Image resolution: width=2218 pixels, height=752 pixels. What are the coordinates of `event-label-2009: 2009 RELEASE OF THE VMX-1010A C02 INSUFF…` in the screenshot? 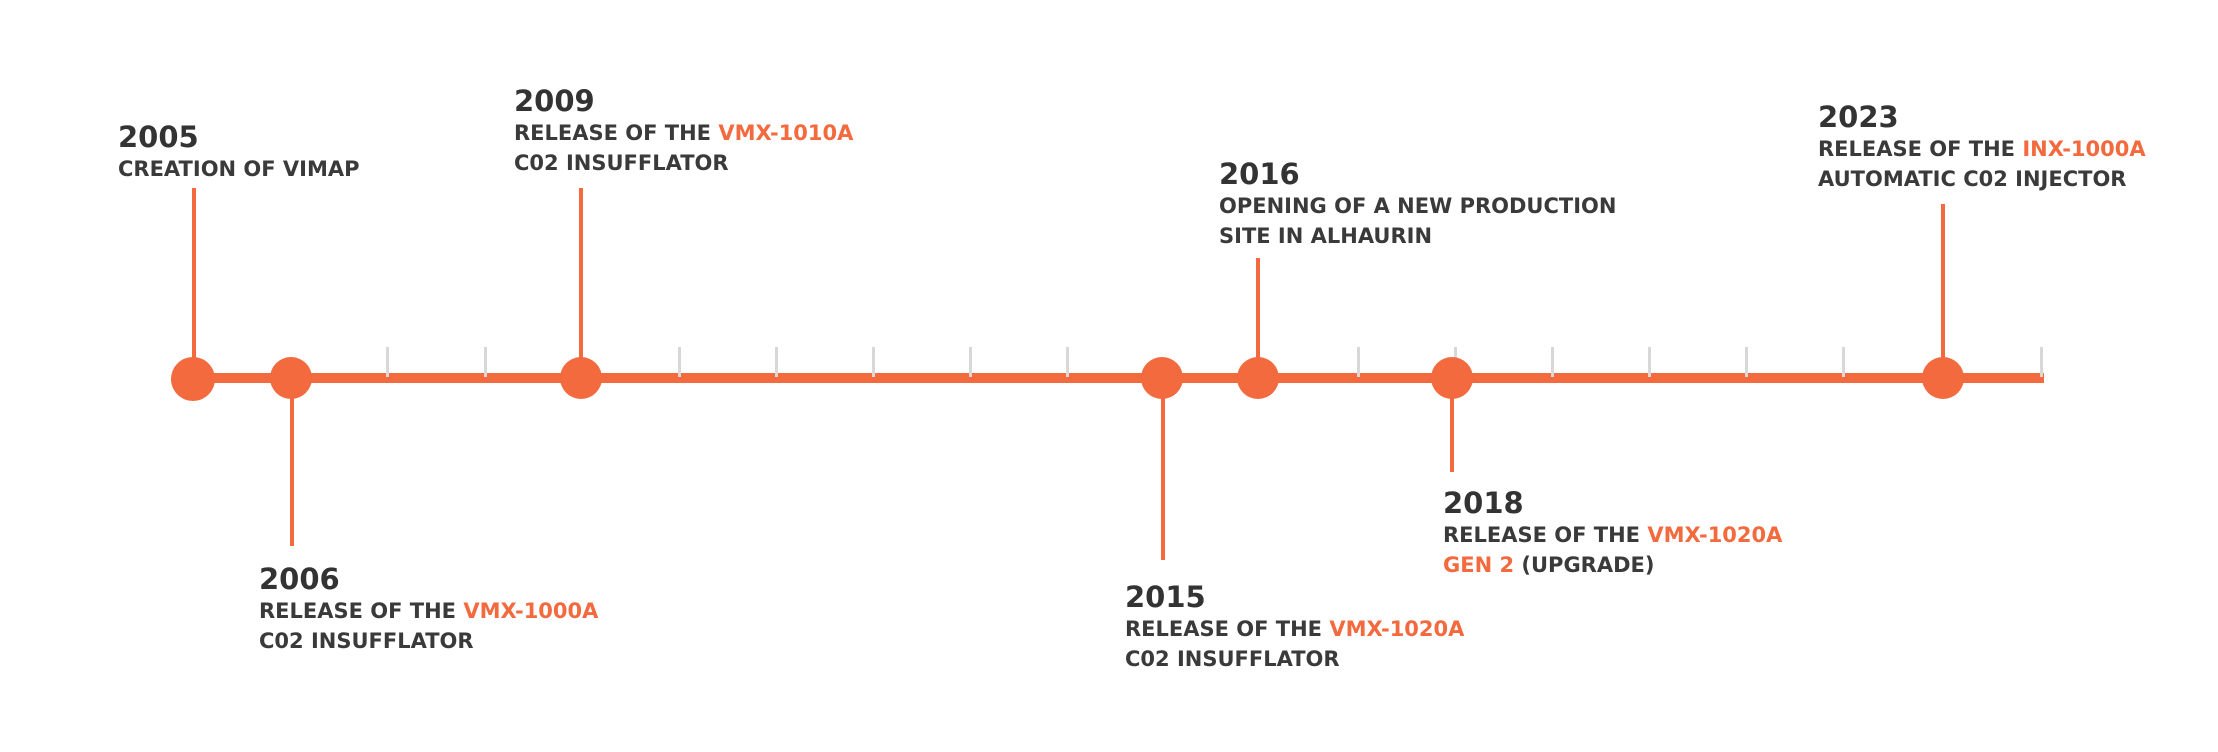 It's located at (683, 131).